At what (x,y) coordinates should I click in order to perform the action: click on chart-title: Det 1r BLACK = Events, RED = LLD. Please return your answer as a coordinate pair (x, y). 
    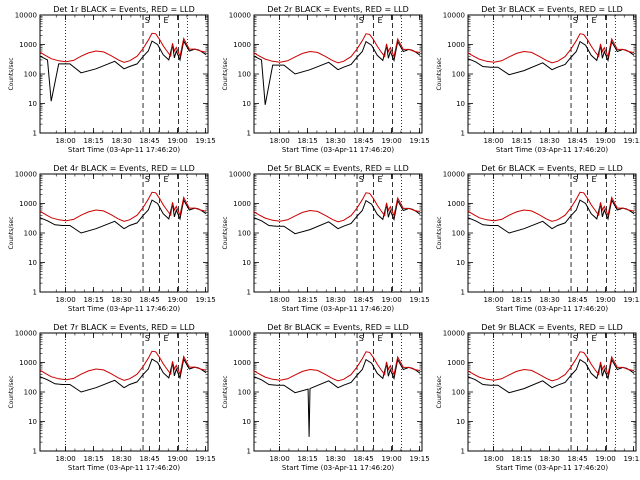
    Looking at the image, I should click on (124, 9).